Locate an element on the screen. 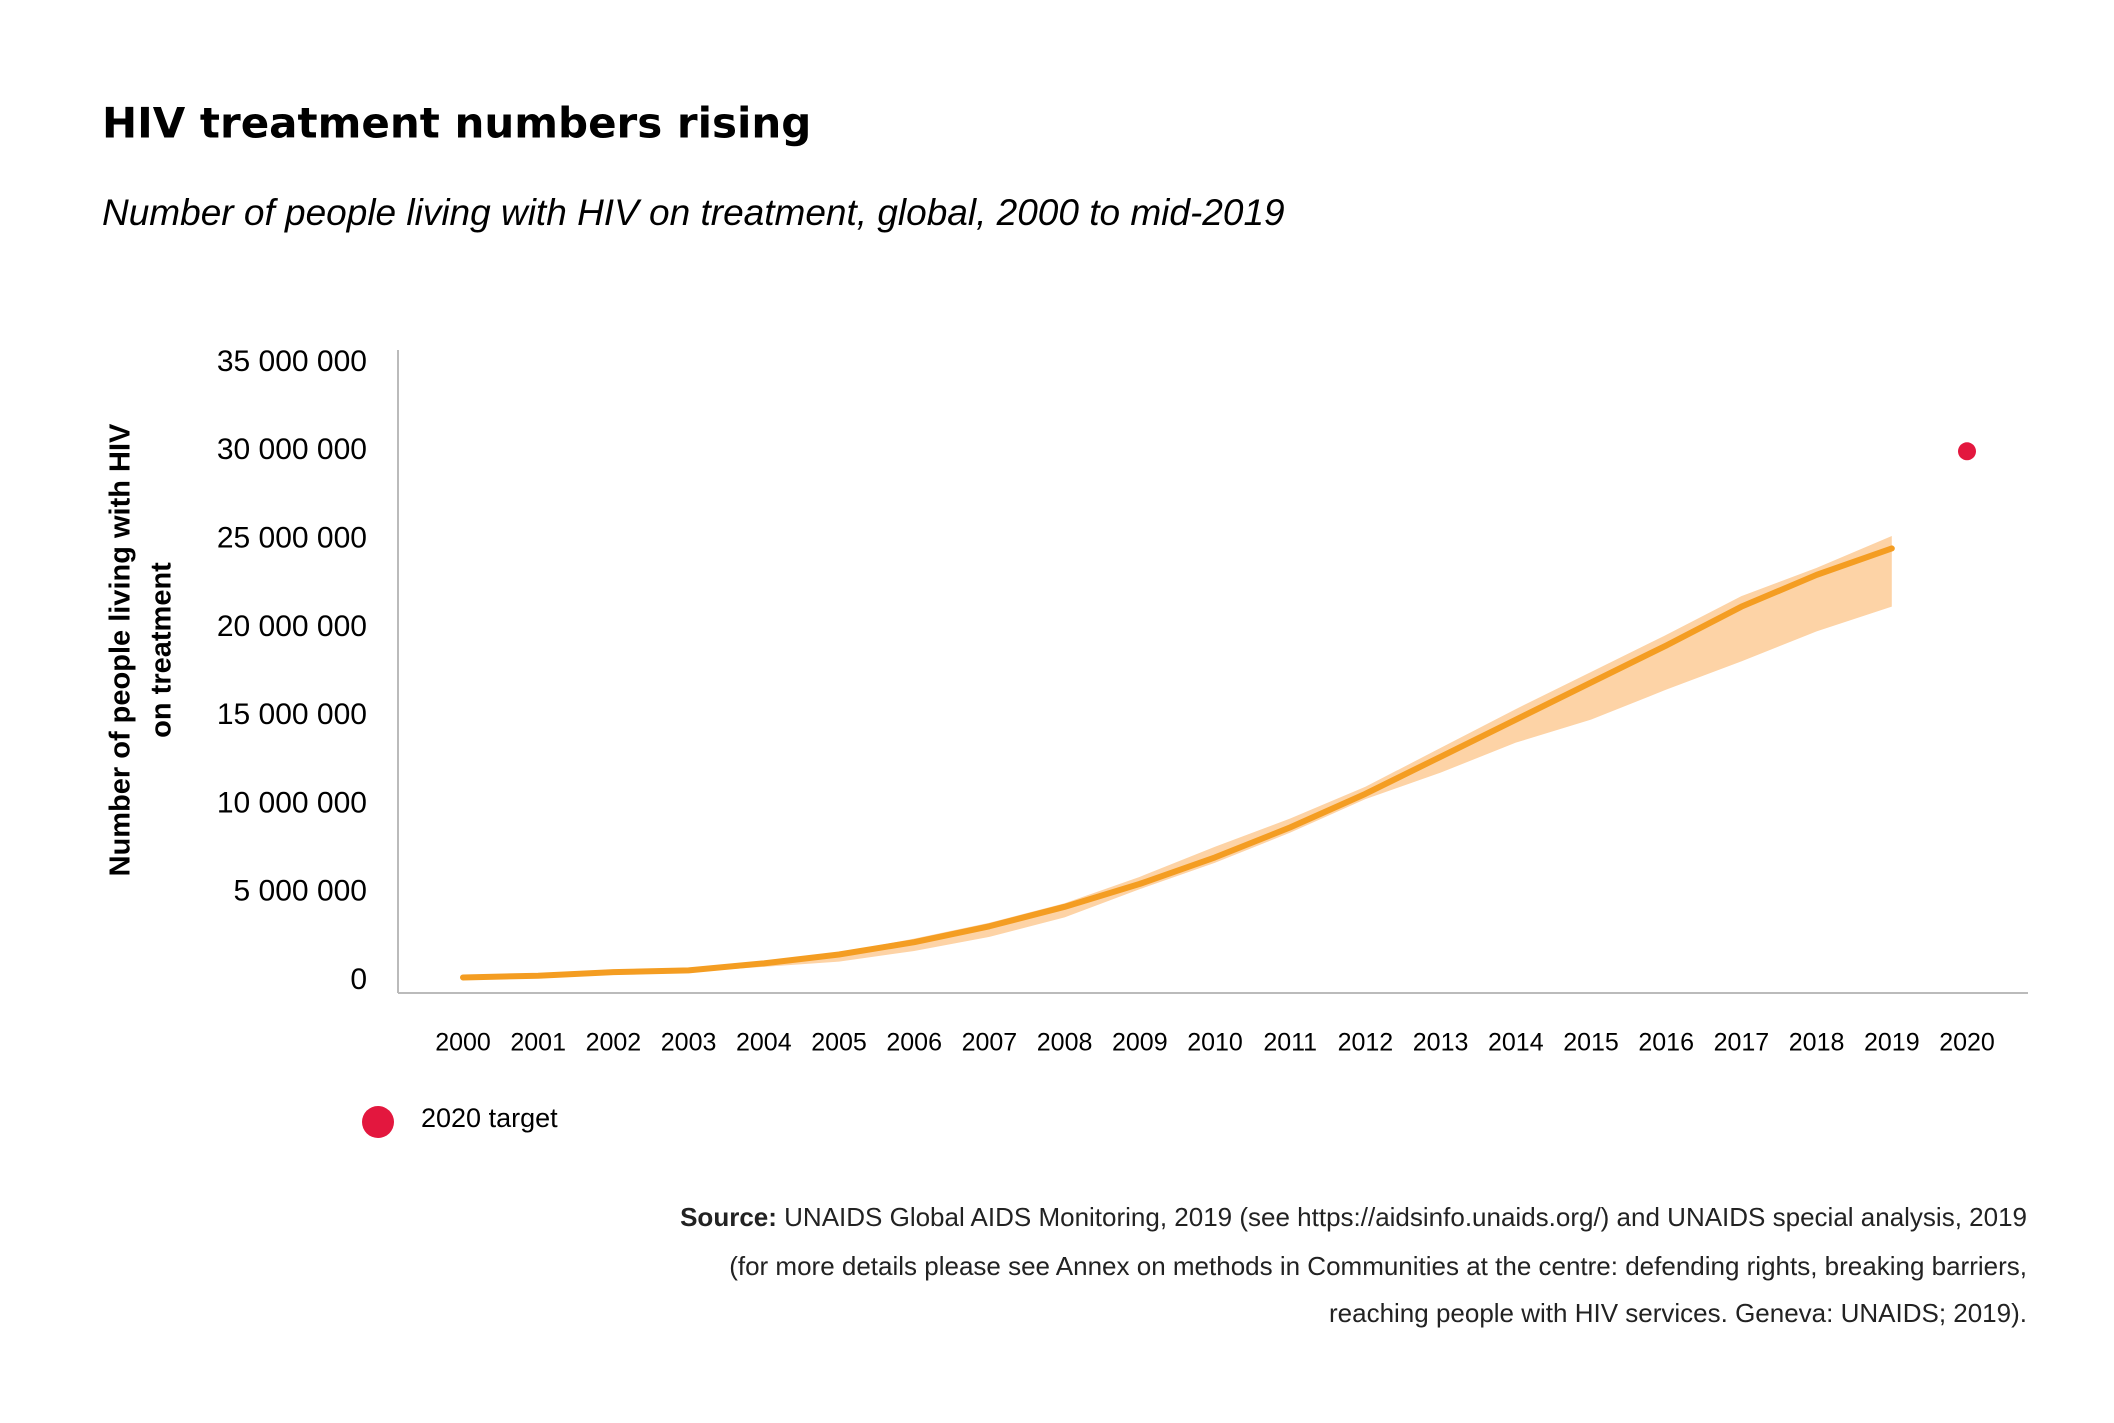 Image resolution: width=2114 pixels, height=1423 pixels. y-tick-label: 35 000 000 is located at coordinates (292, 361).